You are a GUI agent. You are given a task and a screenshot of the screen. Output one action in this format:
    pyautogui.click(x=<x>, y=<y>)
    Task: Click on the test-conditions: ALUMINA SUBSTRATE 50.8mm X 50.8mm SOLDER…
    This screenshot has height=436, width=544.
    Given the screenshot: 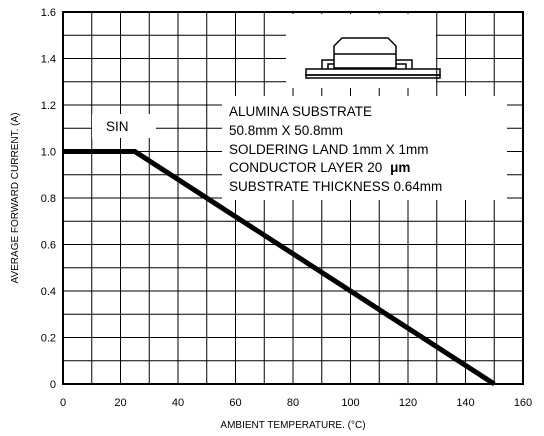 What is the action you would take?
    pyautogui.click(x=335, y=149)
    